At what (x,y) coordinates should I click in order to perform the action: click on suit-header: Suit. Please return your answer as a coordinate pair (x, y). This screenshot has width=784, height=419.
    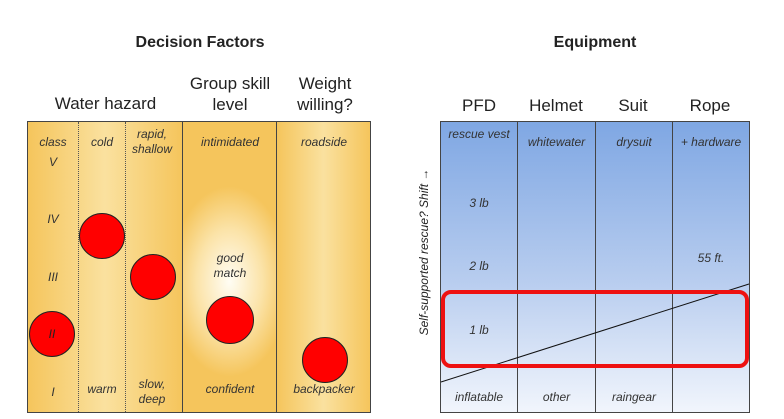
    Looking at the image, I should click on (633, 105).